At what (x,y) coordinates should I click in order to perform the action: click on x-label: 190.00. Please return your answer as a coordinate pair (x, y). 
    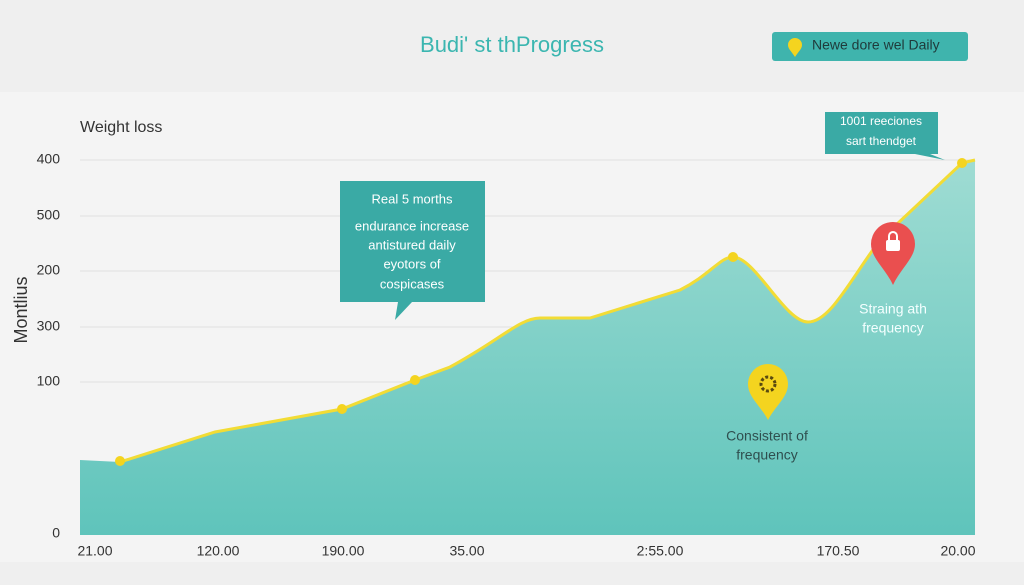
    Looking at the image, I should click on (343, 551).